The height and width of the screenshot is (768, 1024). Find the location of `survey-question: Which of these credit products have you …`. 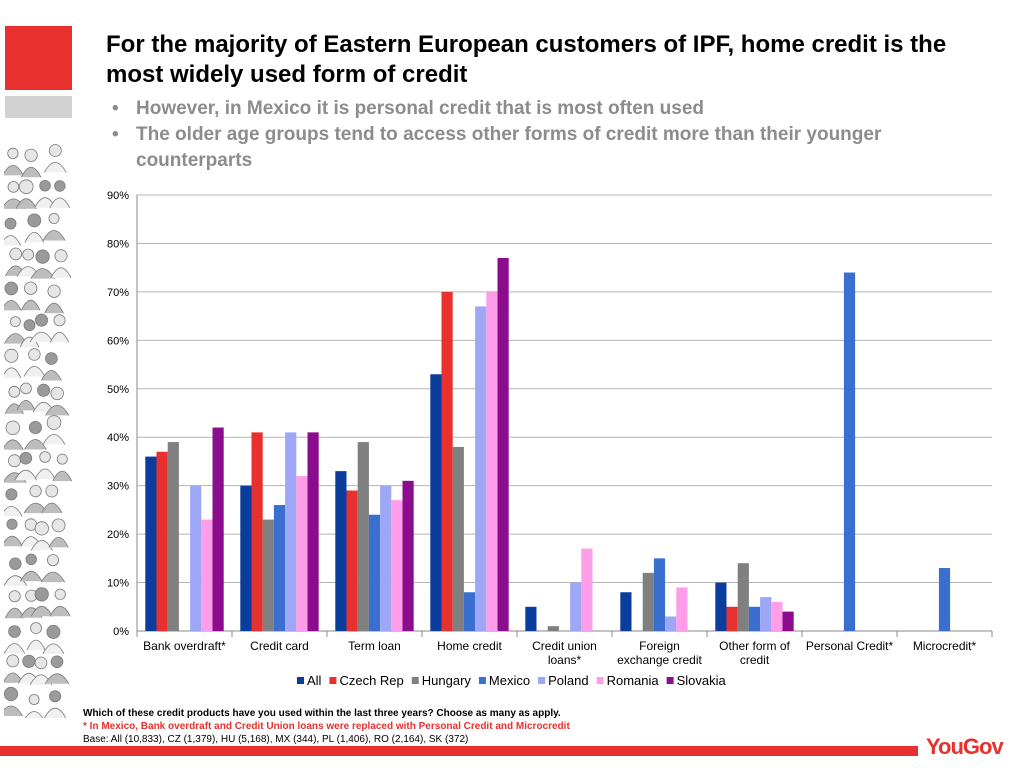

survey-question: Which of these credit products have you … is located at coordinates (322, 713).